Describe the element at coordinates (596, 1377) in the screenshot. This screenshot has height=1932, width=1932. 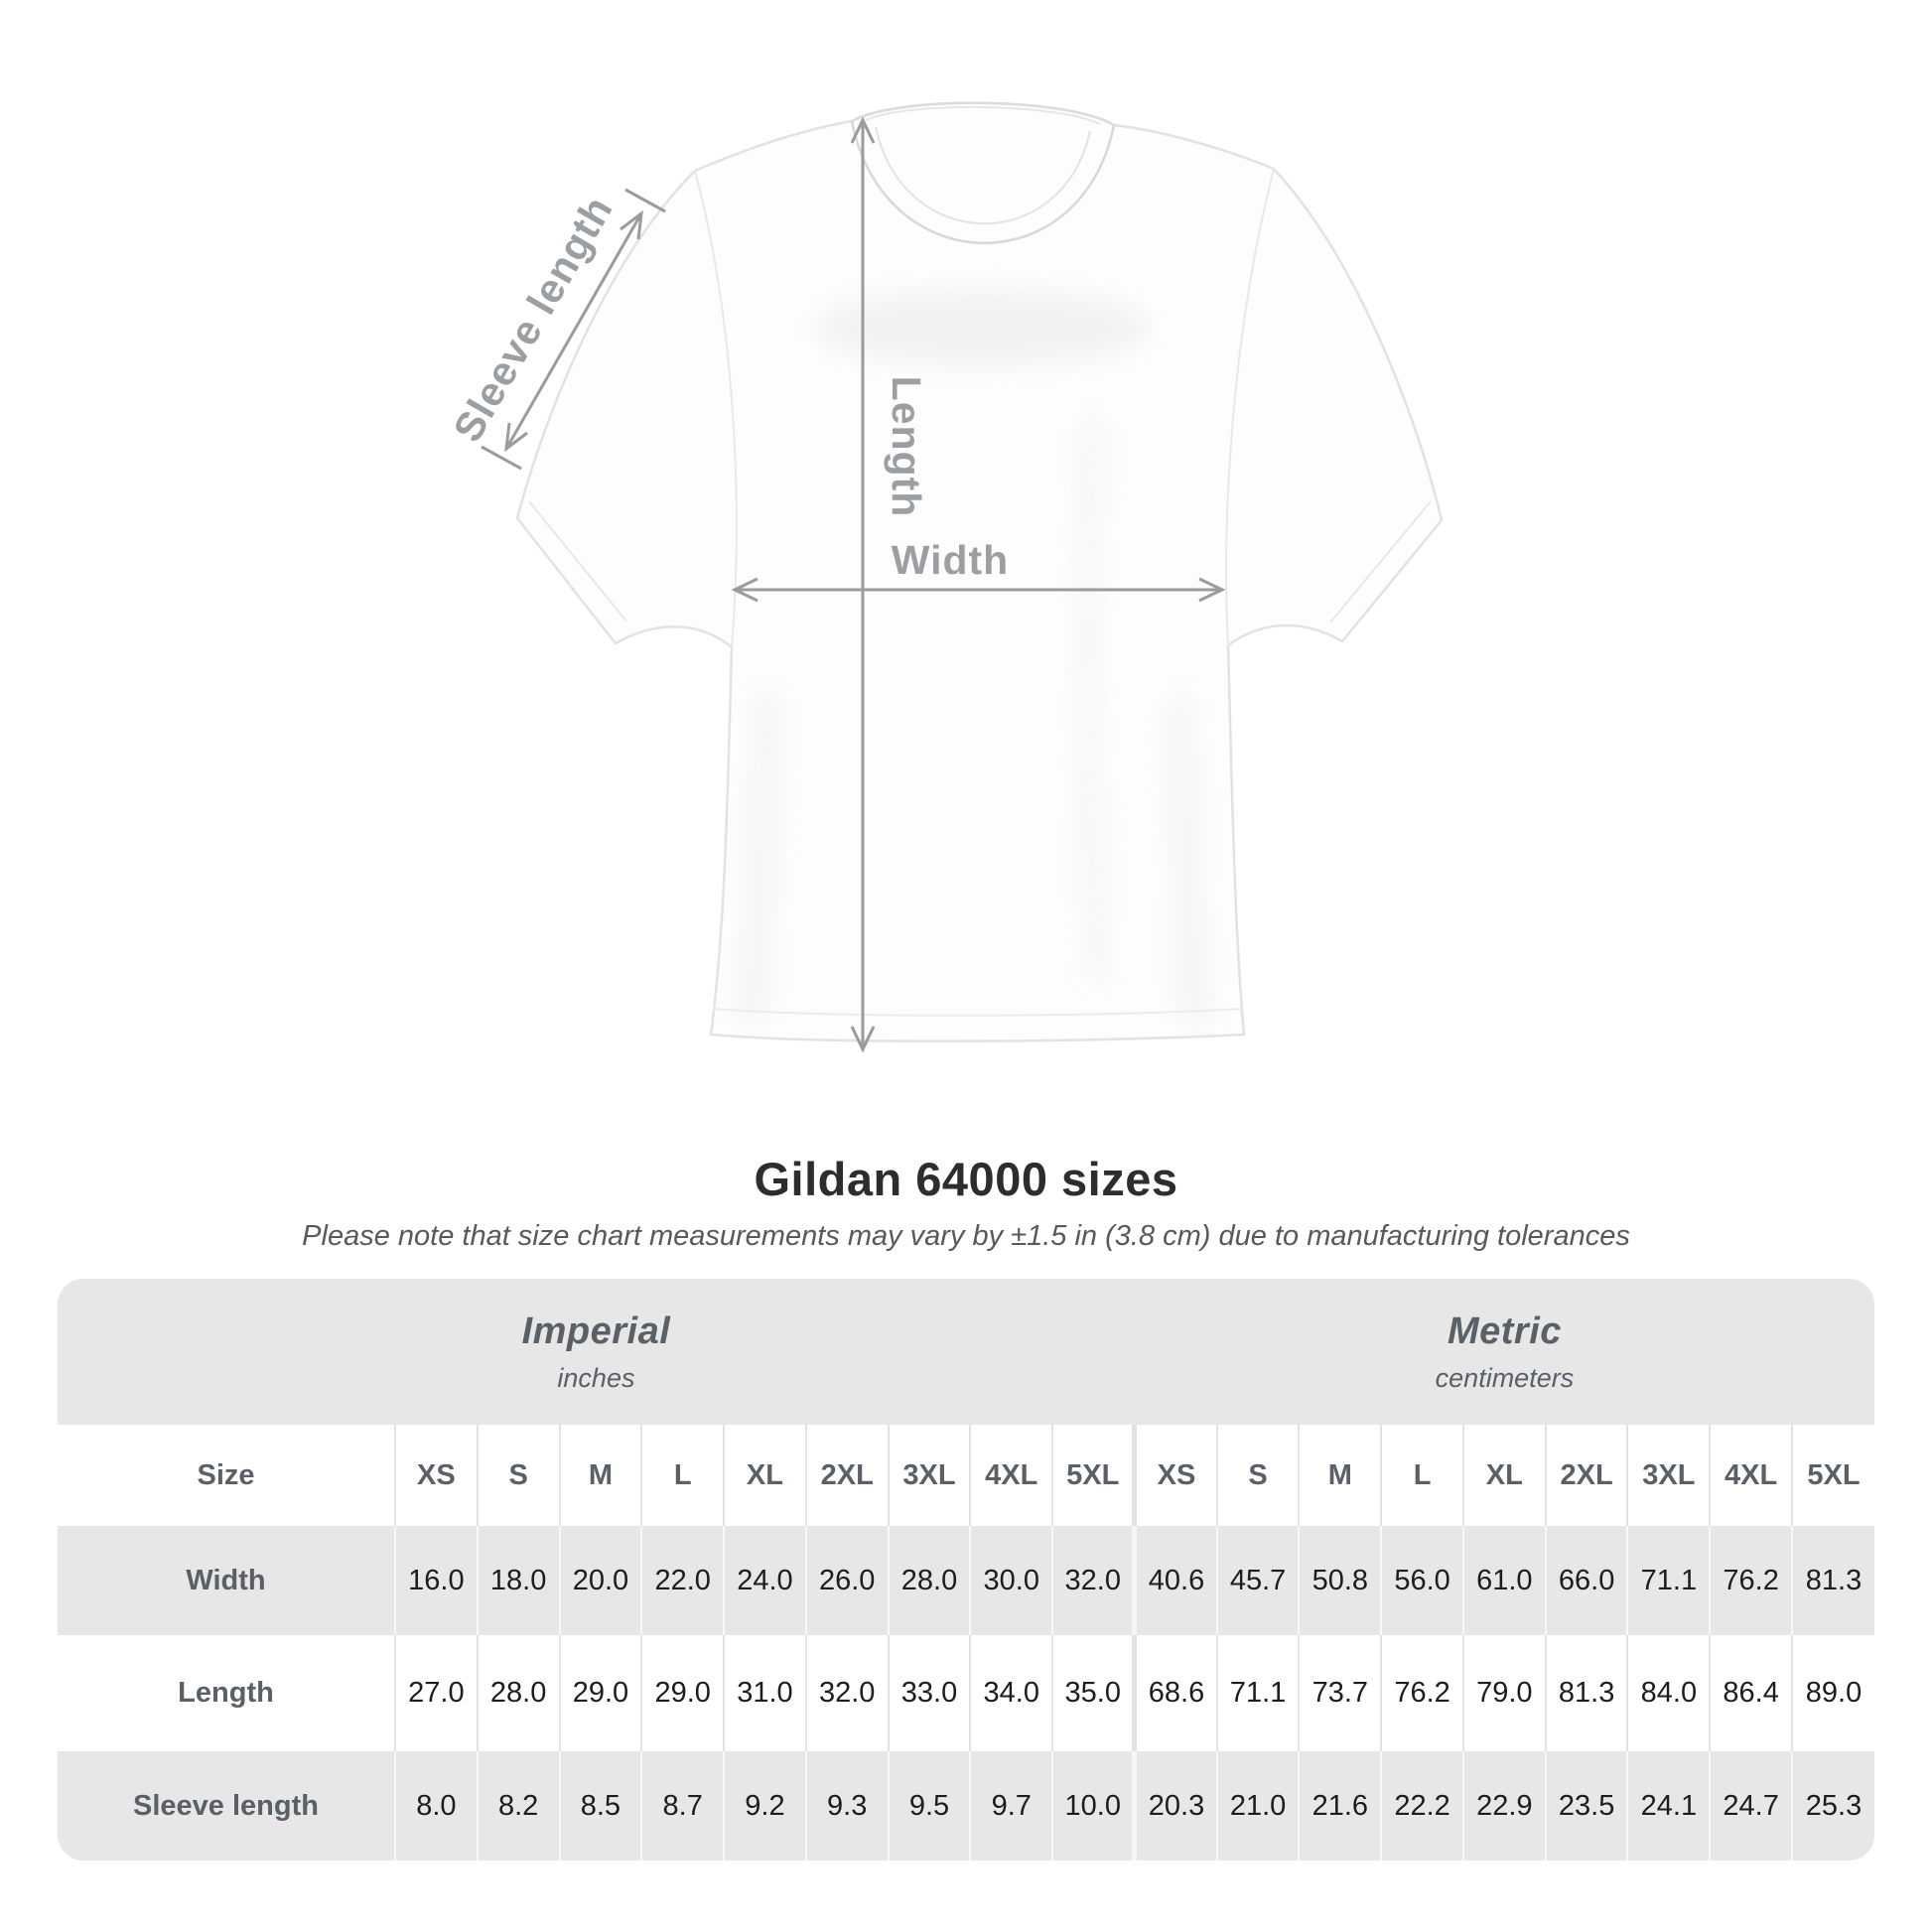
I see `imperial-group-unit: inches` at that location.